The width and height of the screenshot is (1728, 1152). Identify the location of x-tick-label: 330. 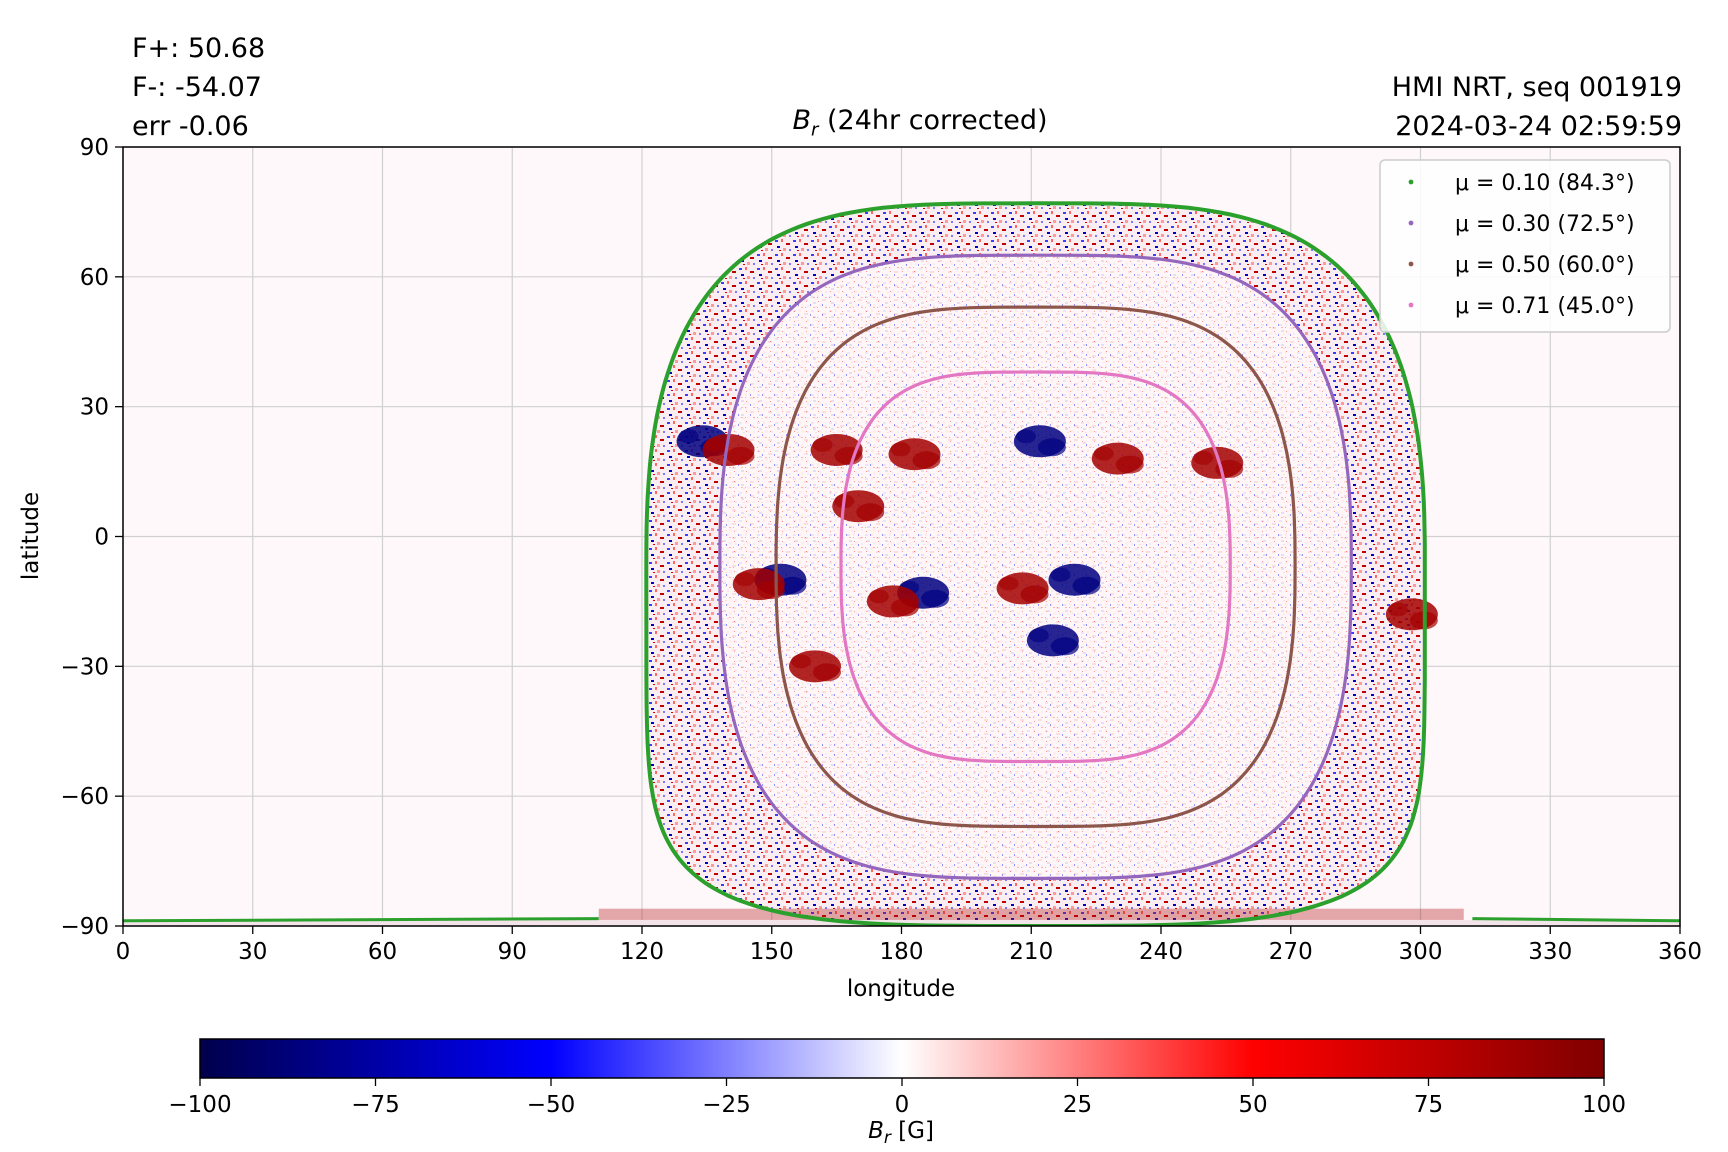
(1550, 952).